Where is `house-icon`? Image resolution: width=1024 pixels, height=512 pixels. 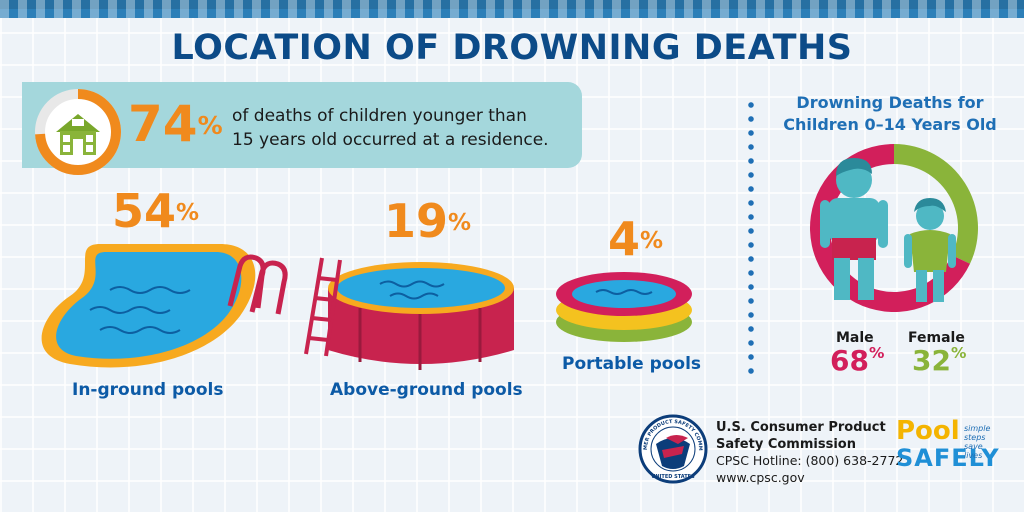 house-icon is located at coordinates (78, 134).